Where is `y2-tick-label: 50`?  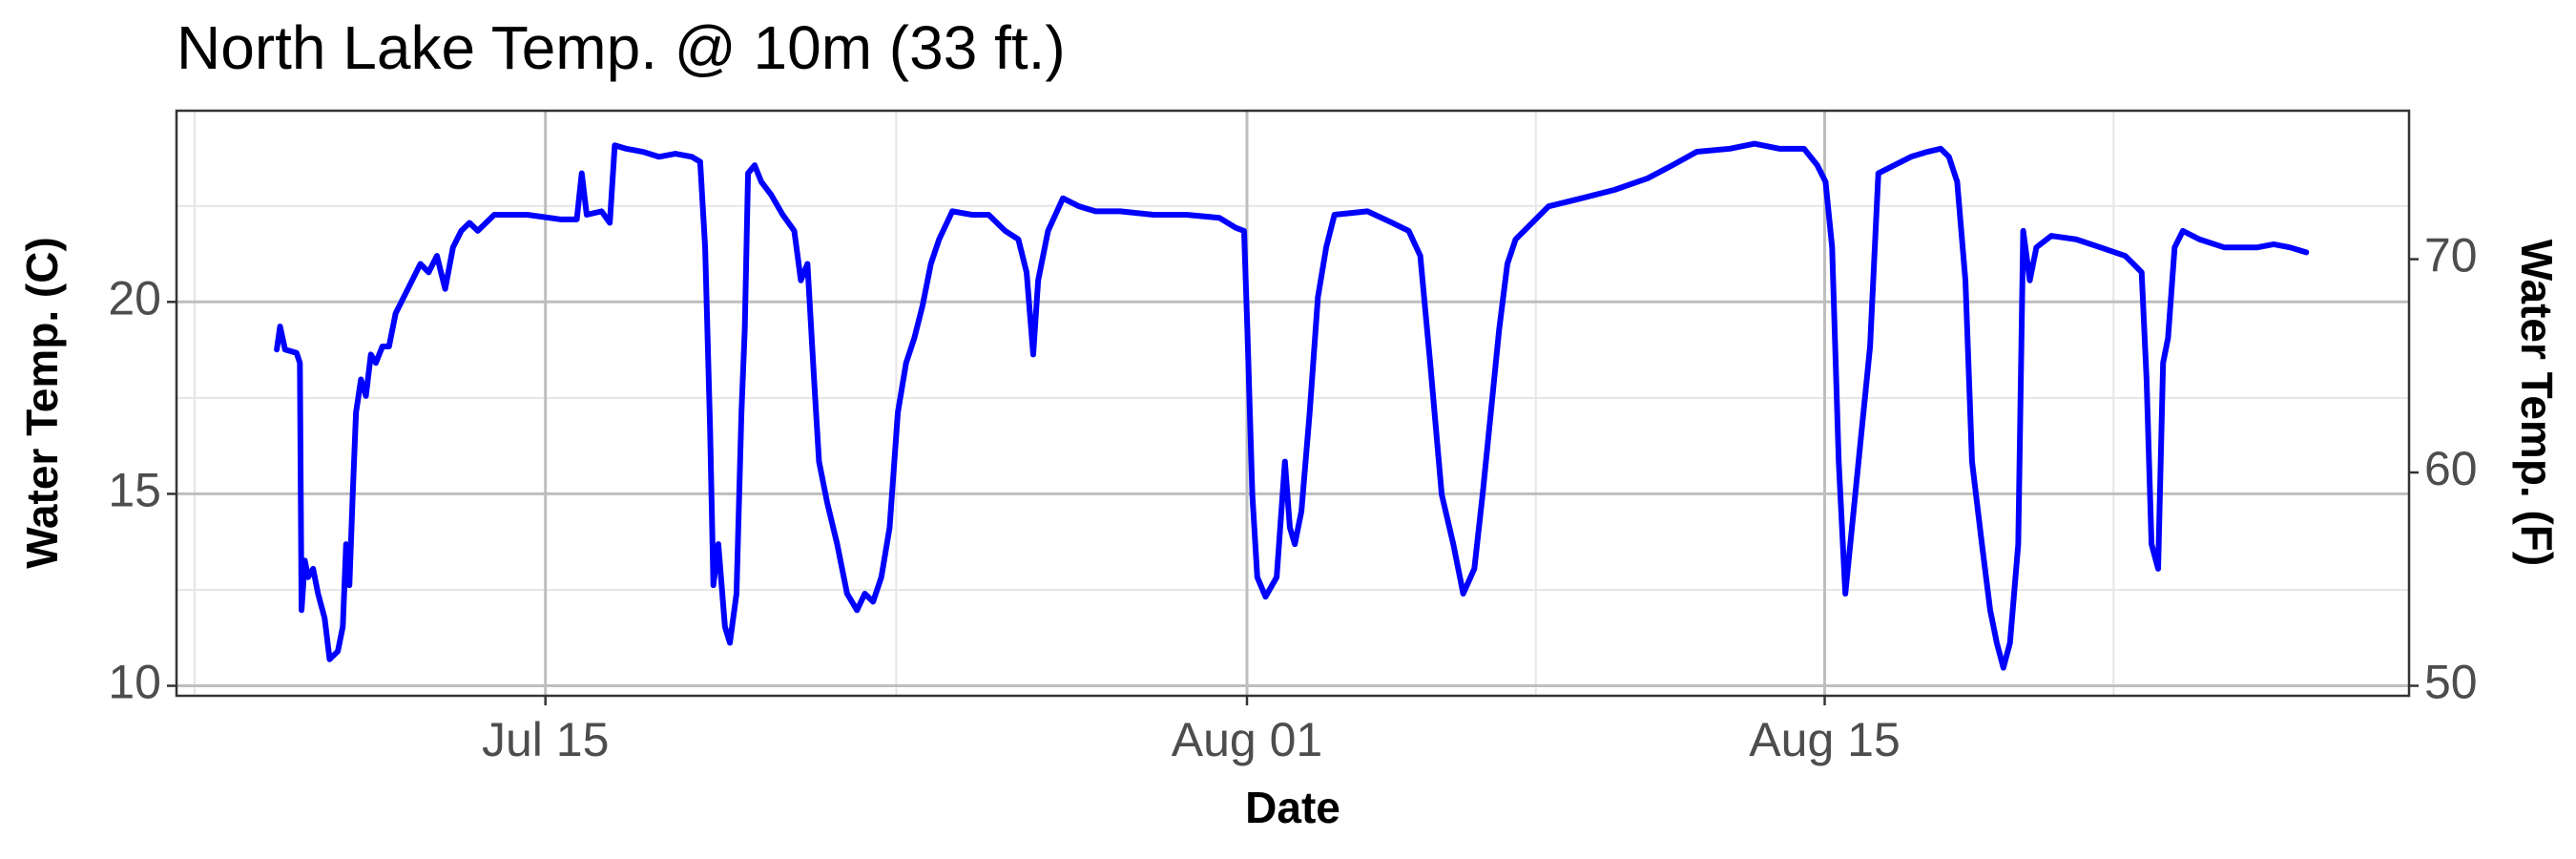
y2-tick-label: 50 is located at coordinates (2451, 682).